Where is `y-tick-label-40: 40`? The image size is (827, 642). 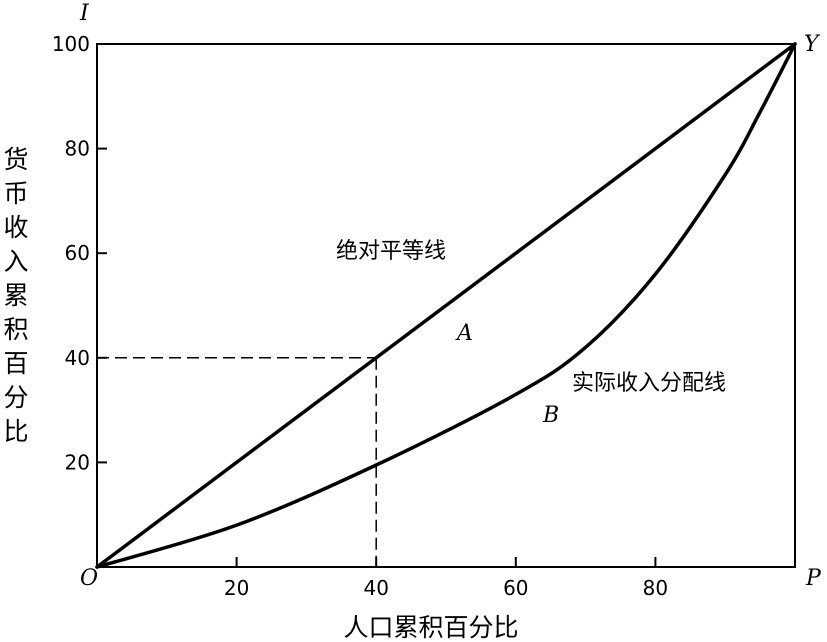 y-tick-label-40: 40 is located at coordinates (77, 358).